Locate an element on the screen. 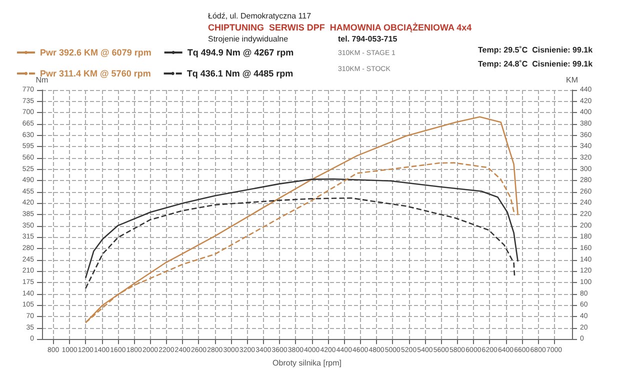  text: Temp: 24.8˚C Cisnienie: 99.1k is located at coordinates (536, 64).